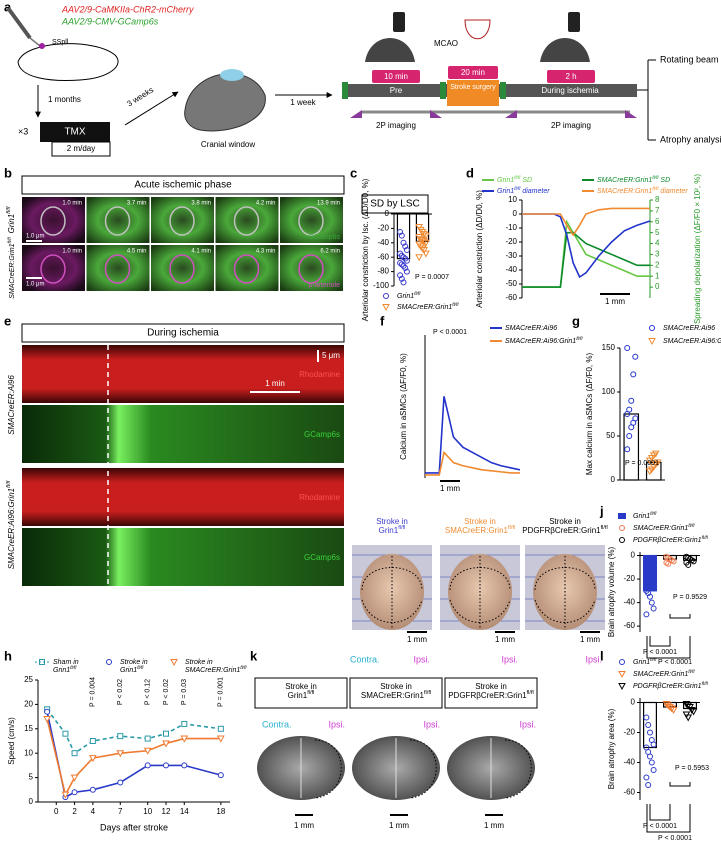 The image size is (721, 847). What do you see at coordinates (657, 210) in the screenshot?
I see `y2-tick-label: 7` at bounding box center [657, 210].